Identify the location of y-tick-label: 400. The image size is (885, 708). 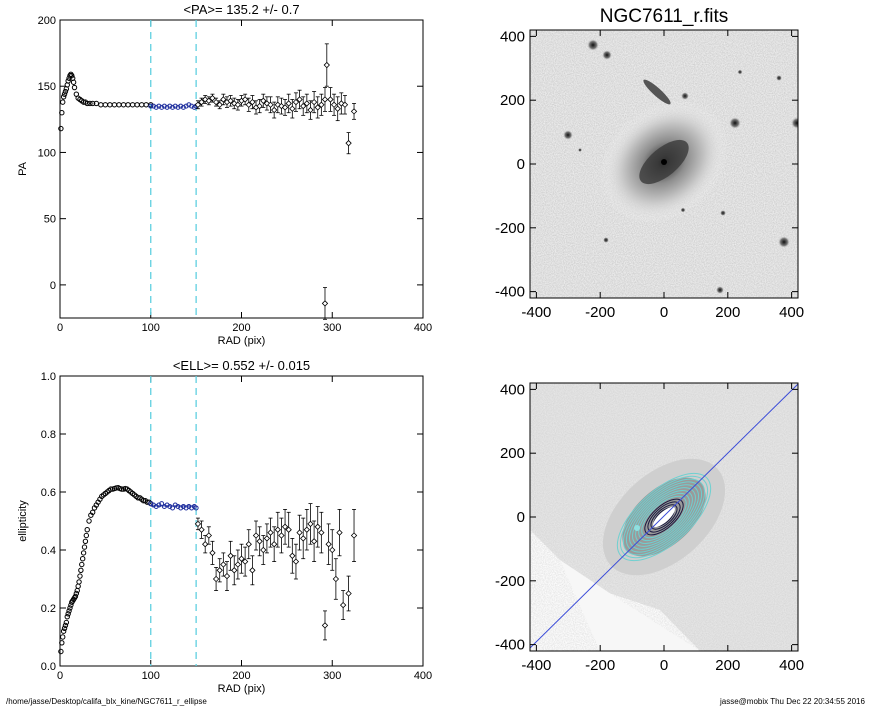
(512, 36).